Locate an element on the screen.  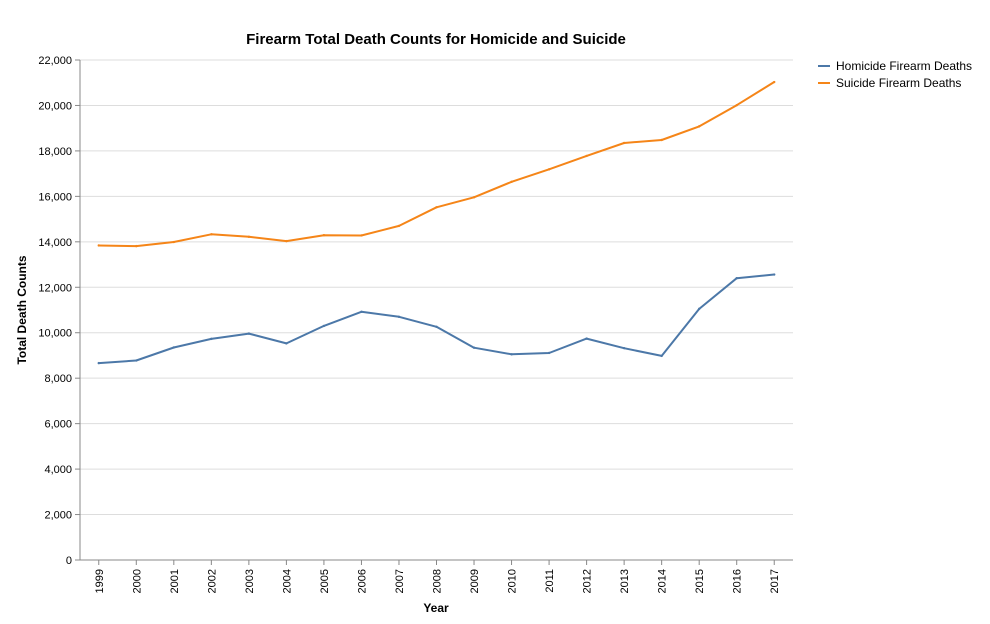
x-tick-label: 2001 is located at coordinates (175, 581).